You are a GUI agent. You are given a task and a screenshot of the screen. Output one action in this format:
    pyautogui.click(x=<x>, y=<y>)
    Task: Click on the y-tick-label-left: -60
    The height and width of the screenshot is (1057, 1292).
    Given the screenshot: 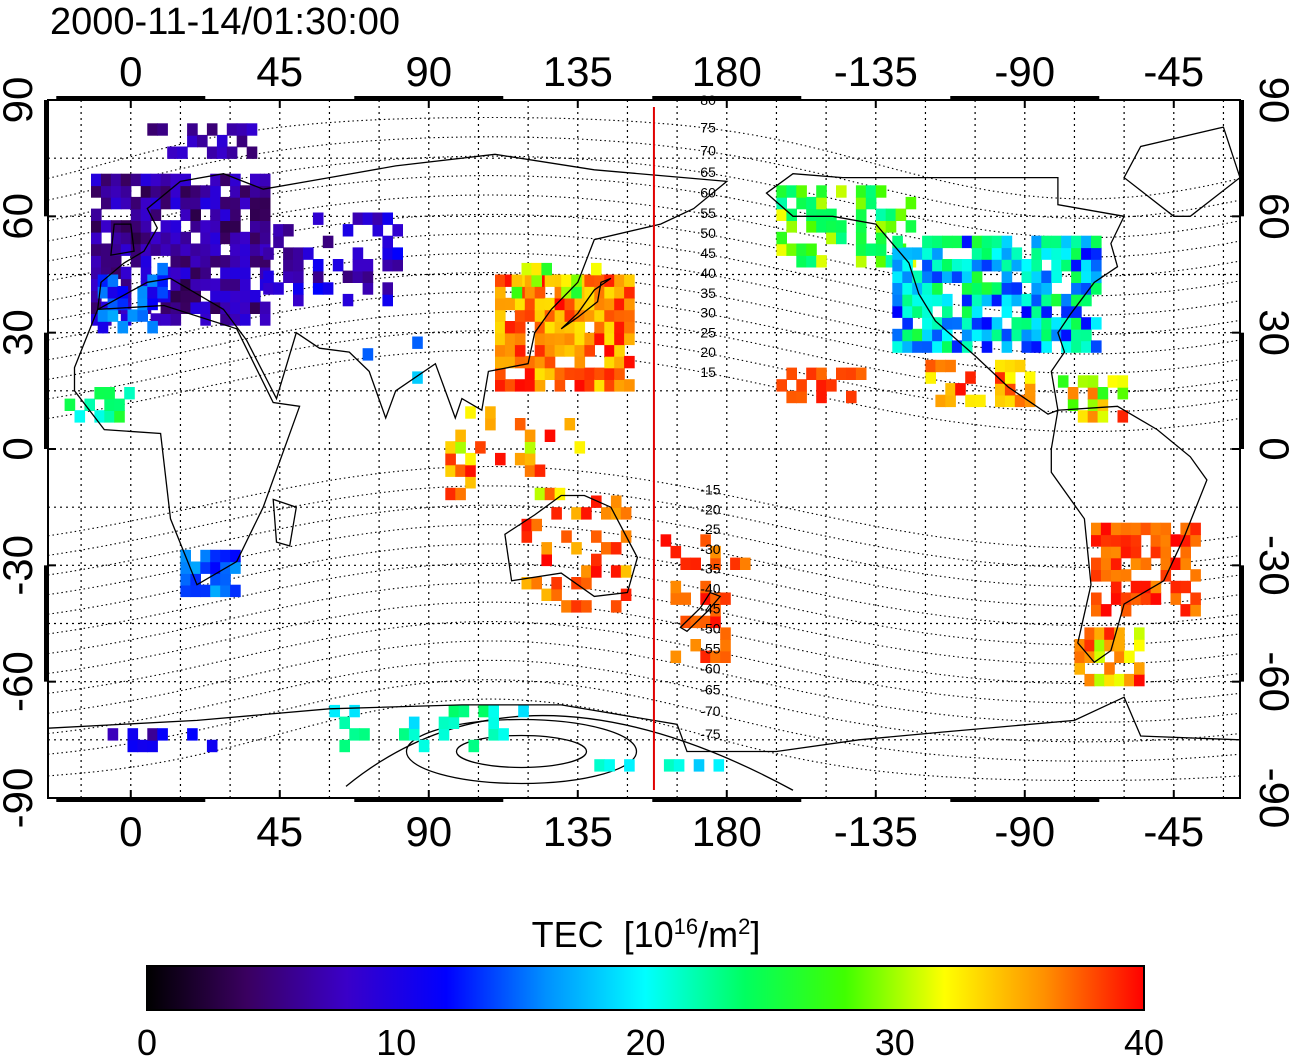 What is the action you would take?
    pyautogui.click(x=20, y=681)
    